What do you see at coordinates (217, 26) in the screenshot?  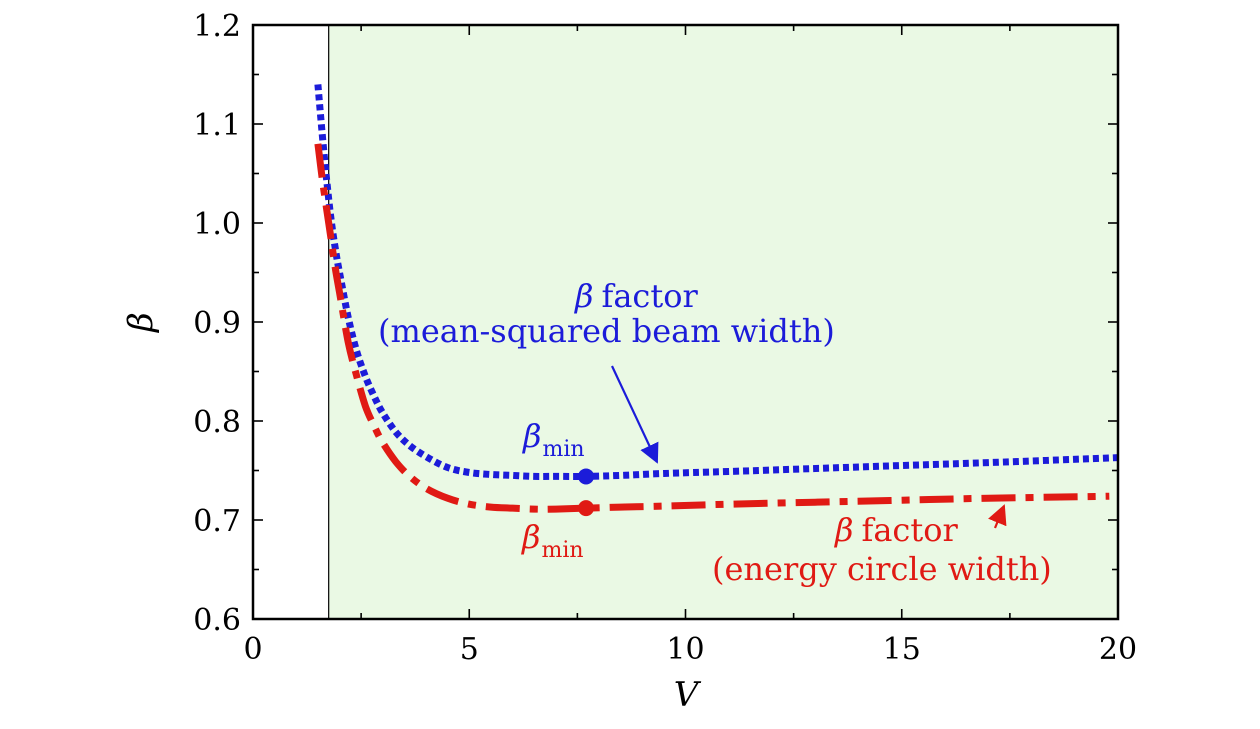 I see `y-tick-label: 1.2` at bounding box center [217, 26].